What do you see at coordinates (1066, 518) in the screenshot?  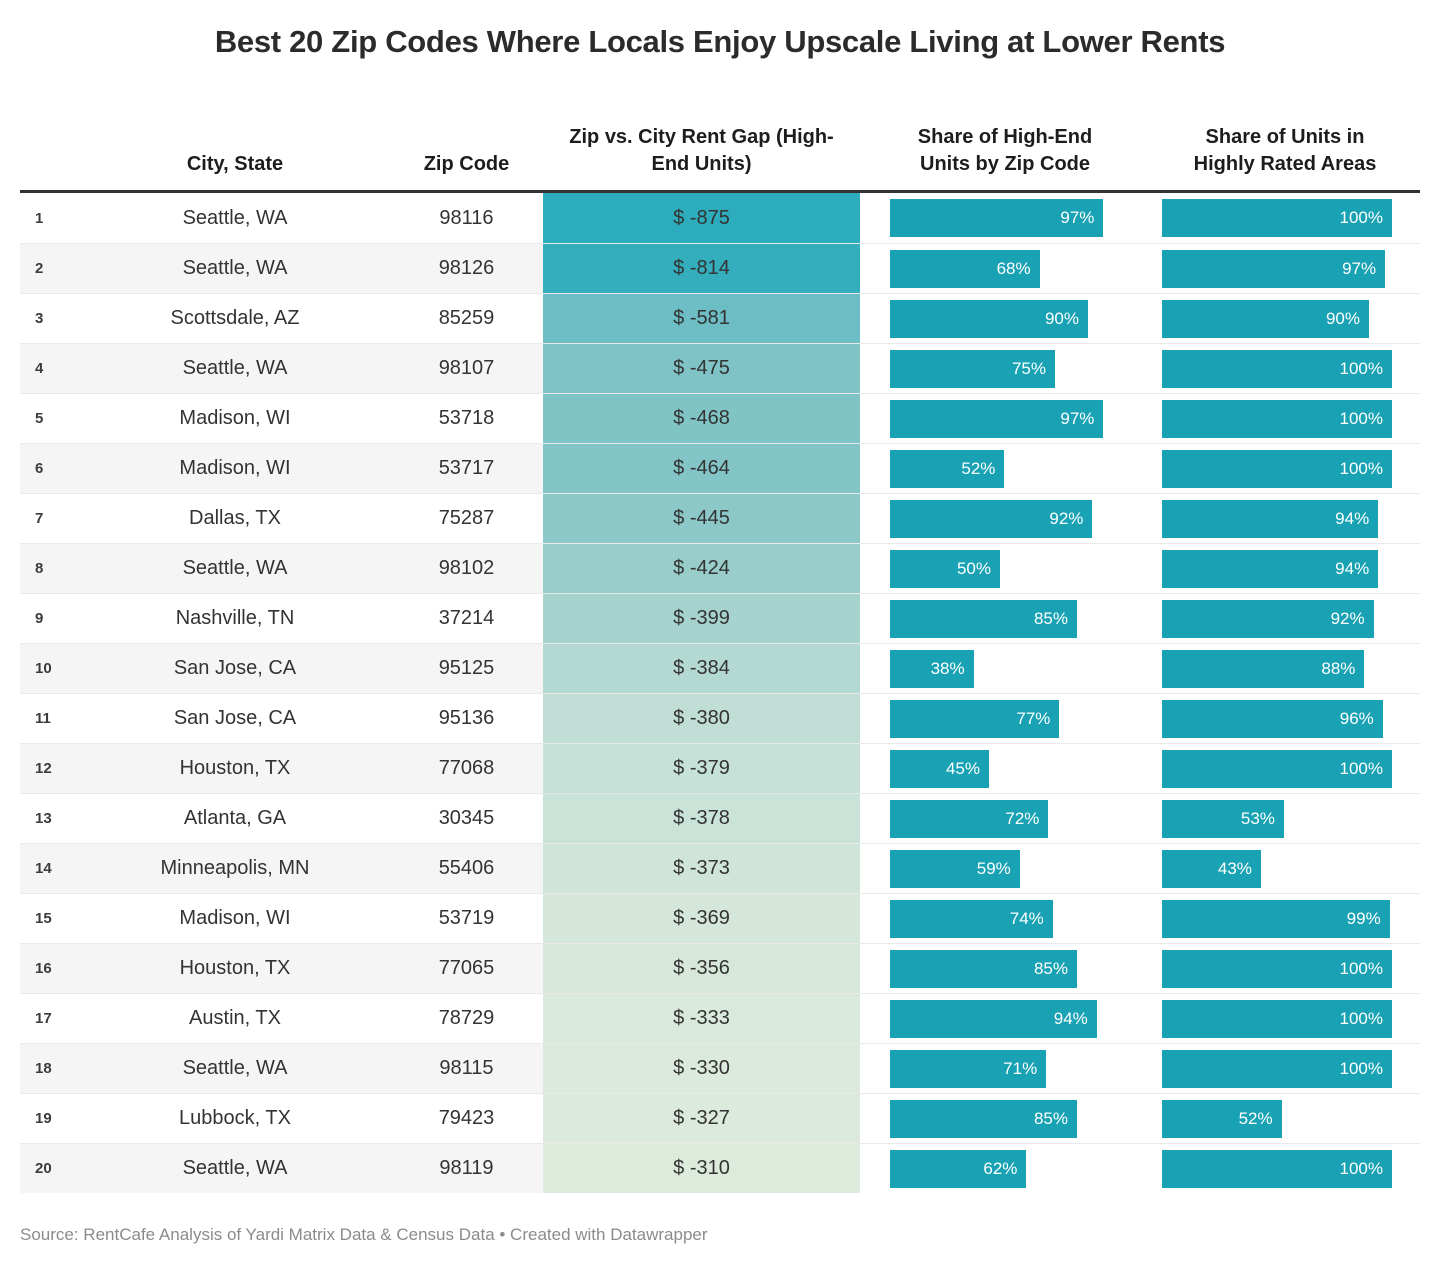 I see `high-end-share-value: 92%` at bounding box center [1066, 518].